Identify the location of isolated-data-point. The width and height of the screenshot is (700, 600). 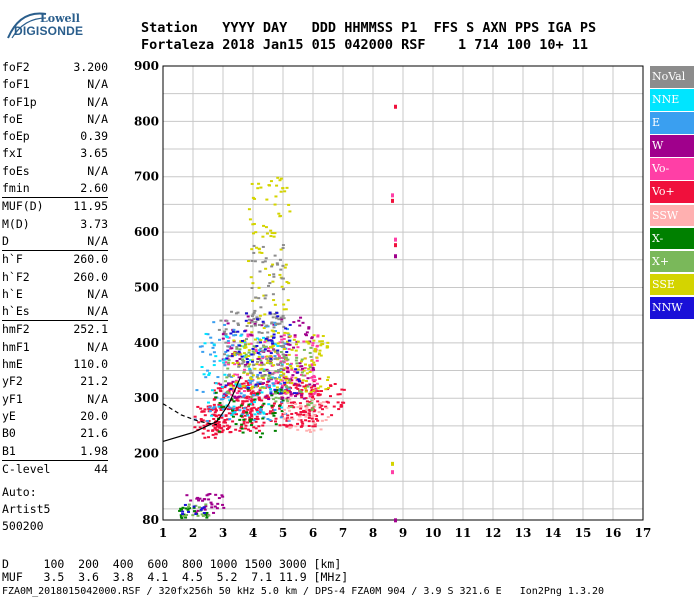
(395, 239).